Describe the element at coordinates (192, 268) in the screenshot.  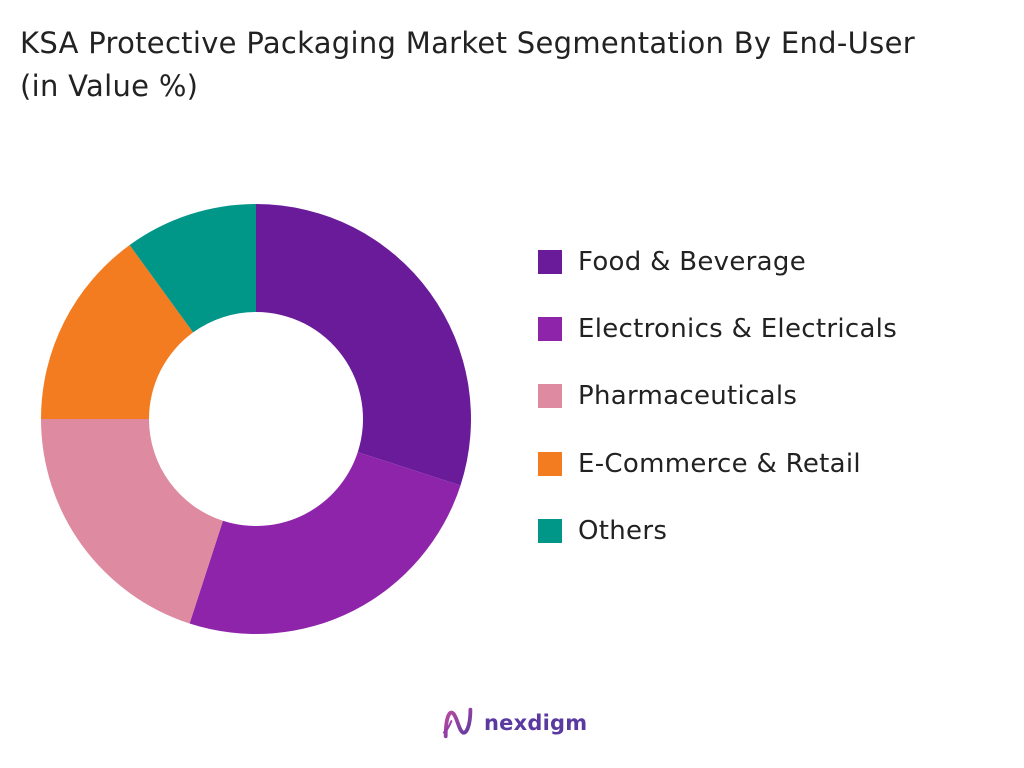
I see `donut-slice-others` at that location.